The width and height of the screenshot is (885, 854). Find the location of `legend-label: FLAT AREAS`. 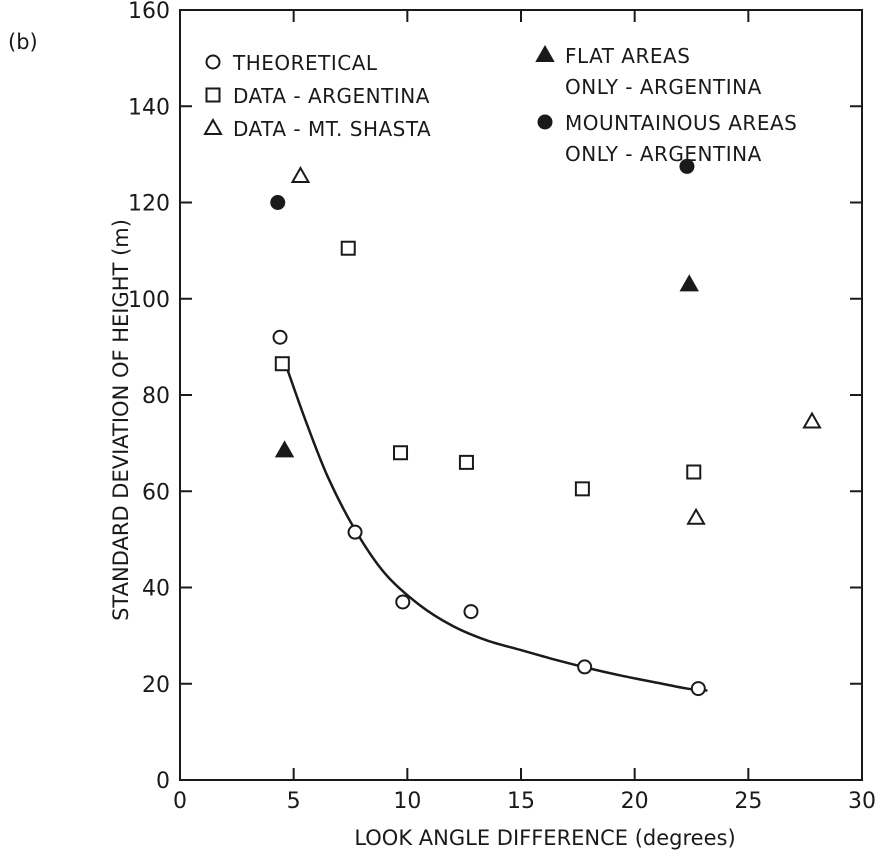

legend-label: FLAT AREAS is located at coordinates (627, 56).